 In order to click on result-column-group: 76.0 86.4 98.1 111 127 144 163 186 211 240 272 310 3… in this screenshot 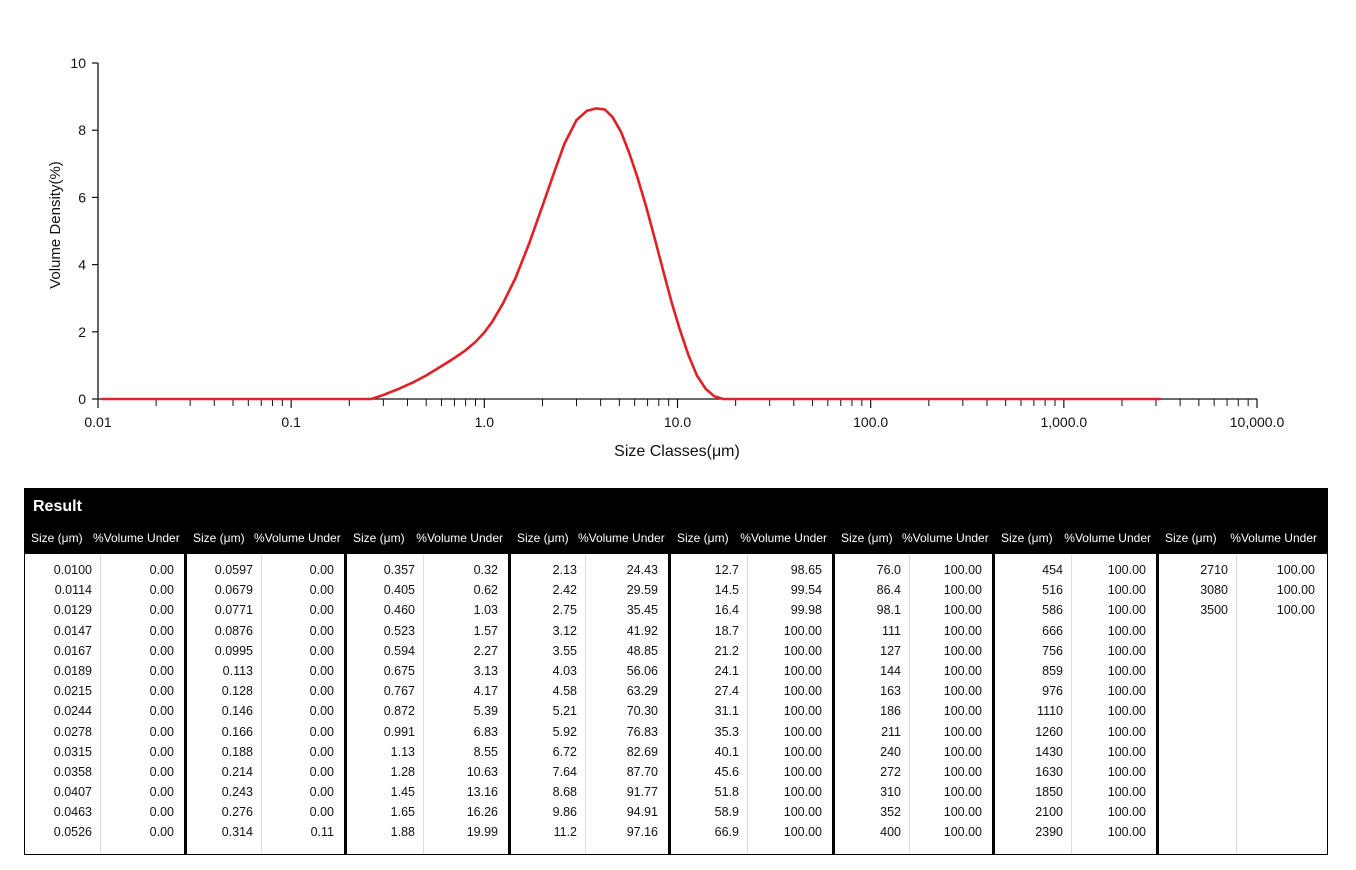, I will do `click(915, 704)`.